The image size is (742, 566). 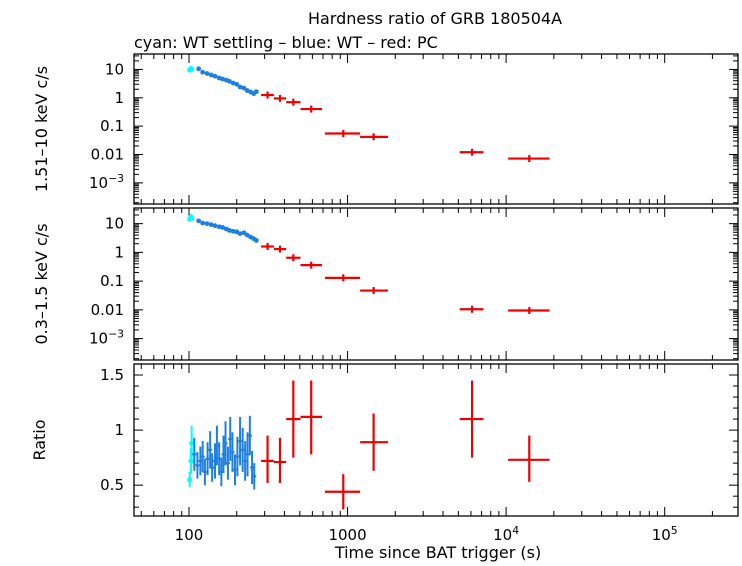 What do you see at coordinates (286, 42) in the screenshot?
I see `chart-subtitle: cyan: WT settling – blue: WT – red: PC` at bounding box center [286, 42].